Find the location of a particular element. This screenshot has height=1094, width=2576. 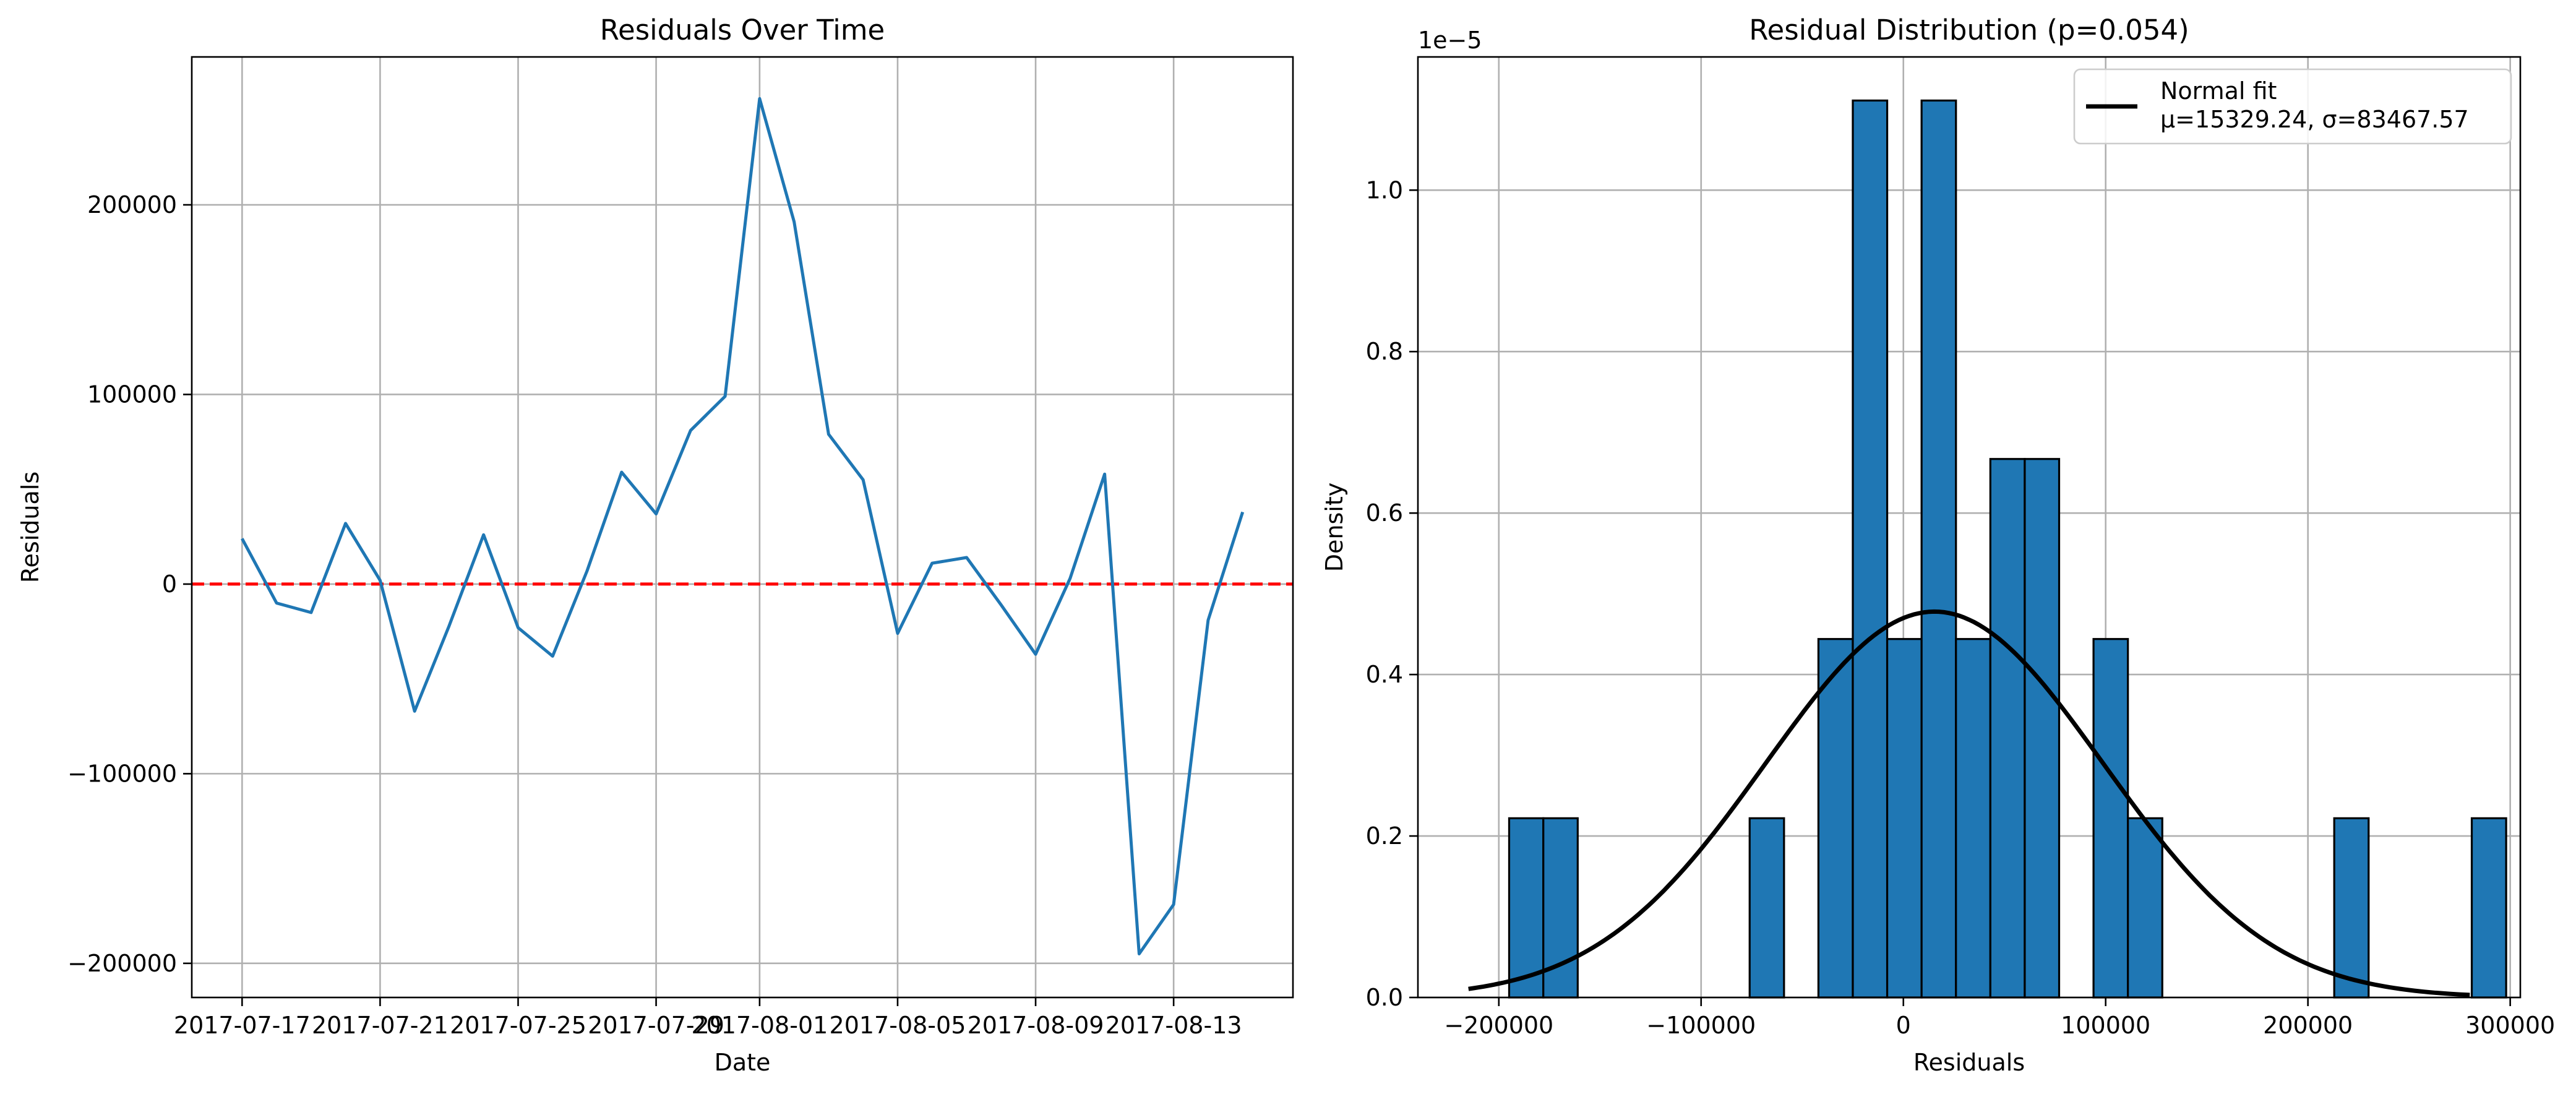

line-chart-title: Residuals Over Time is located at coordinates (742, 30).